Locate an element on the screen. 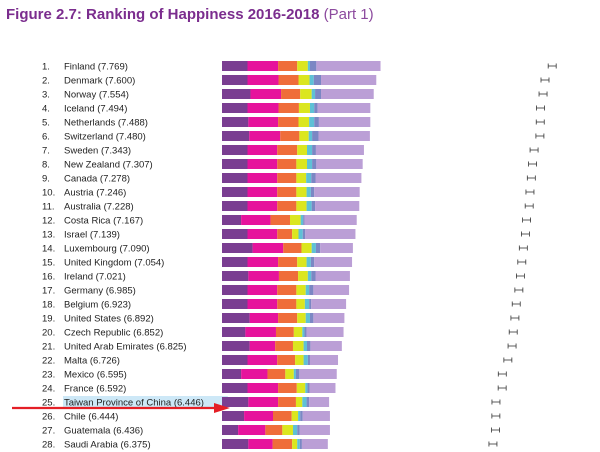 The image size is (600, 452). rank-label: 13. is located at coordinates (48, 235).